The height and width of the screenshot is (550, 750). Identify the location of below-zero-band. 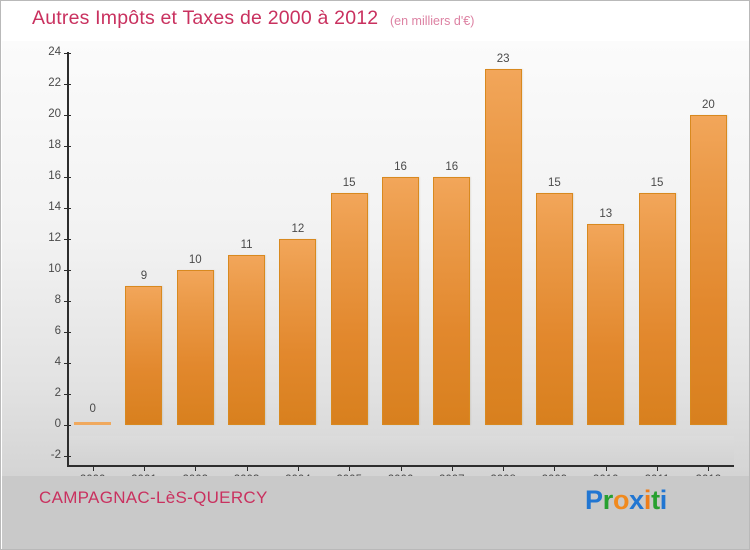
(400, 451).